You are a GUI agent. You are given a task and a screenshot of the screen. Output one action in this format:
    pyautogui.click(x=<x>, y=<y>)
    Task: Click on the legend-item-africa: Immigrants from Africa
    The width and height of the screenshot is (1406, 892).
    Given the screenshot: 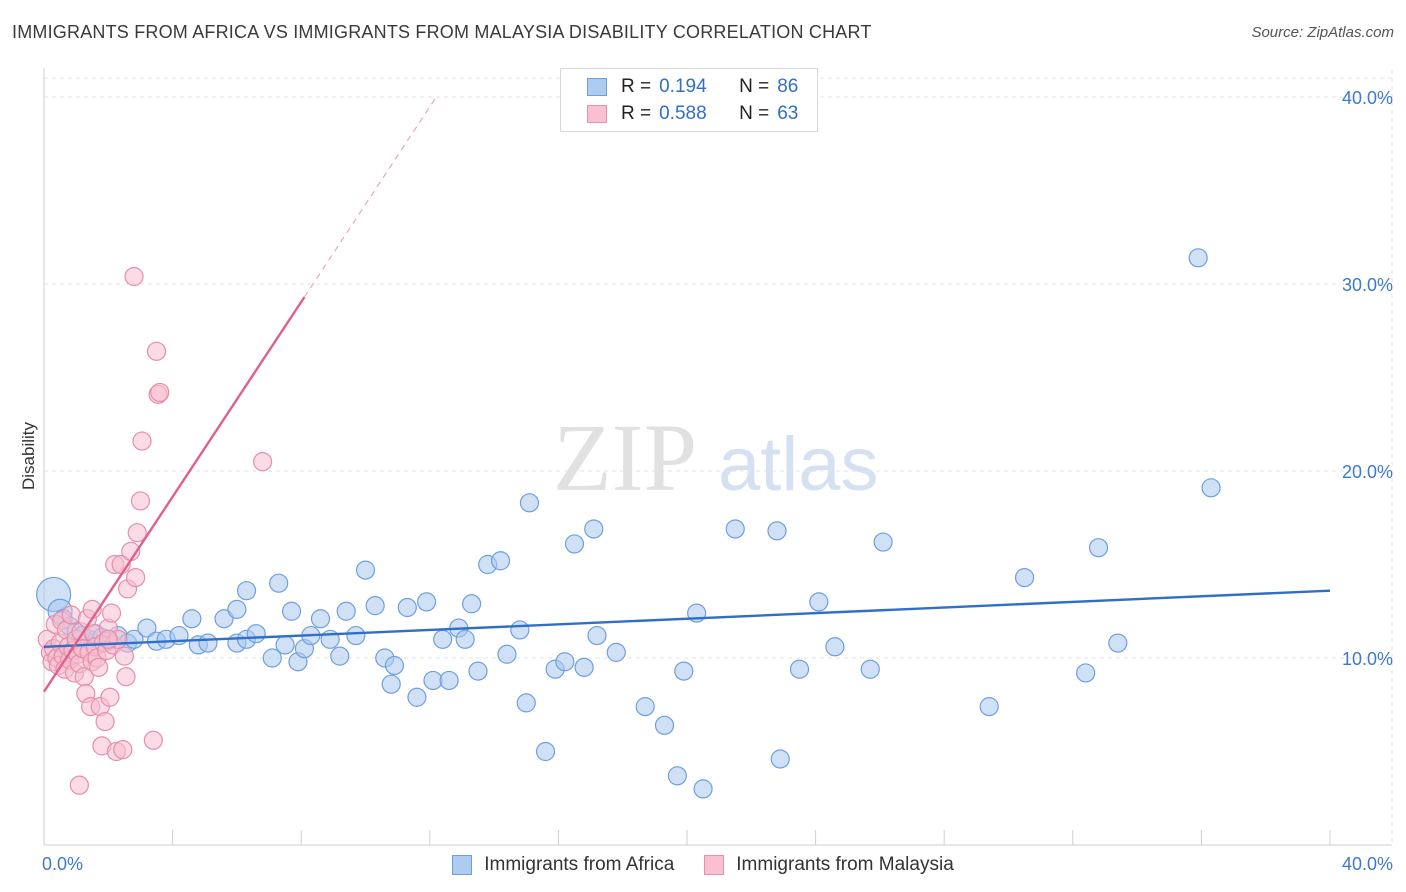 What is the action you would take?
    pyautogui.click(x=563, y=865)
    